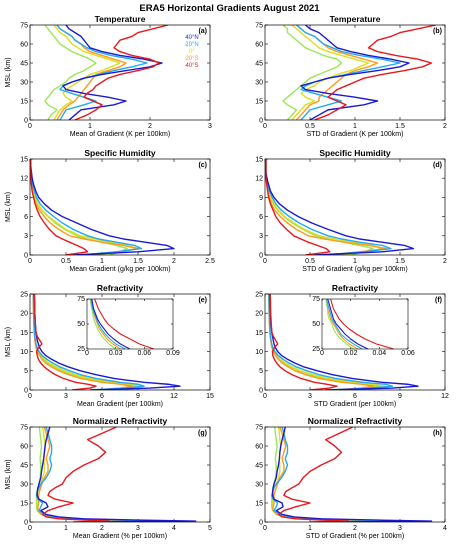 The width and height of the screenshot is (459, 550). I want to click on panel-b-x-tick-label: 1.5, so click(400, 126).